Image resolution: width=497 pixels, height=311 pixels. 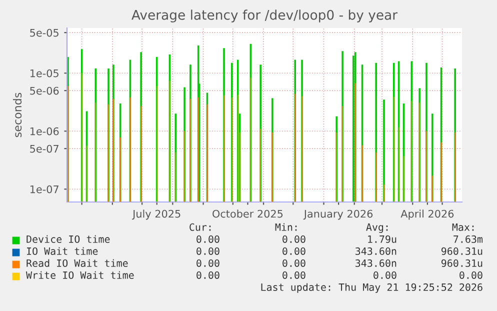 What do you see at coordinates (44, 148) in the screenshot?
I see `y-tick-label: 5e-07` at bounding box center [44, 148].